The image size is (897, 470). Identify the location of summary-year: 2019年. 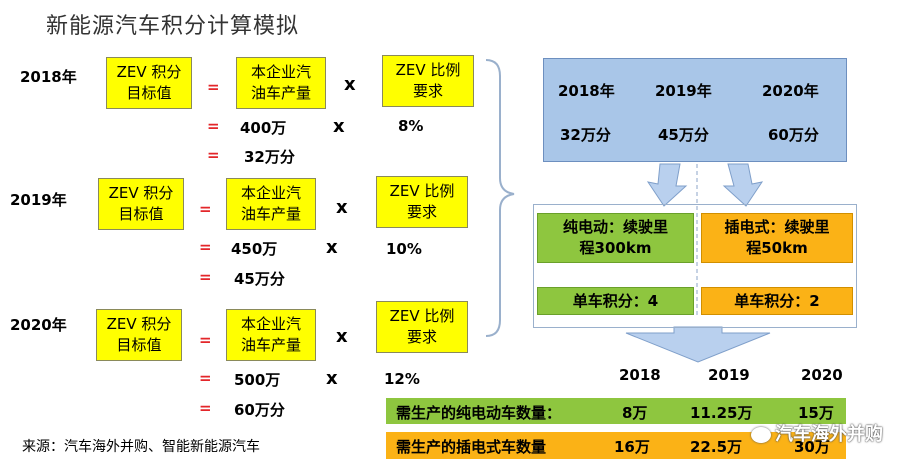
(683, 91).